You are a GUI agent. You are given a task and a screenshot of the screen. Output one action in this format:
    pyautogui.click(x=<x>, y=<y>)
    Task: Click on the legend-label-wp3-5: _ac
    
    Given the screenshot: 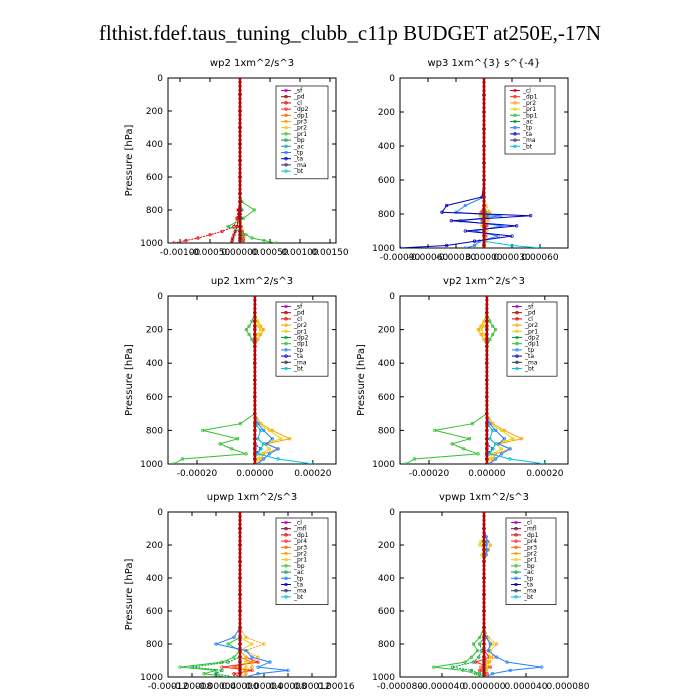 What is the action you would take?
    pyautogui.click(x=527, y=122)
    